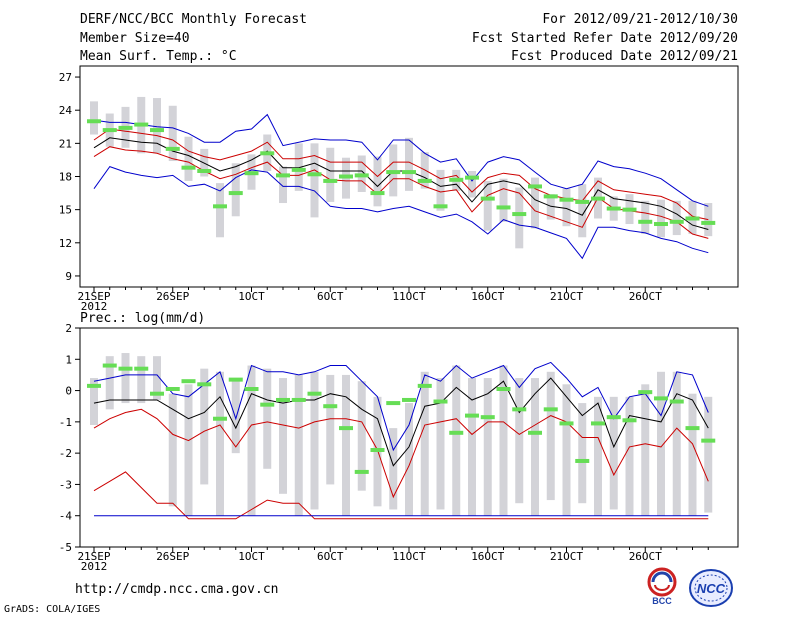  I want to click on prec-y-tick-label: -1, so click(65, 422).